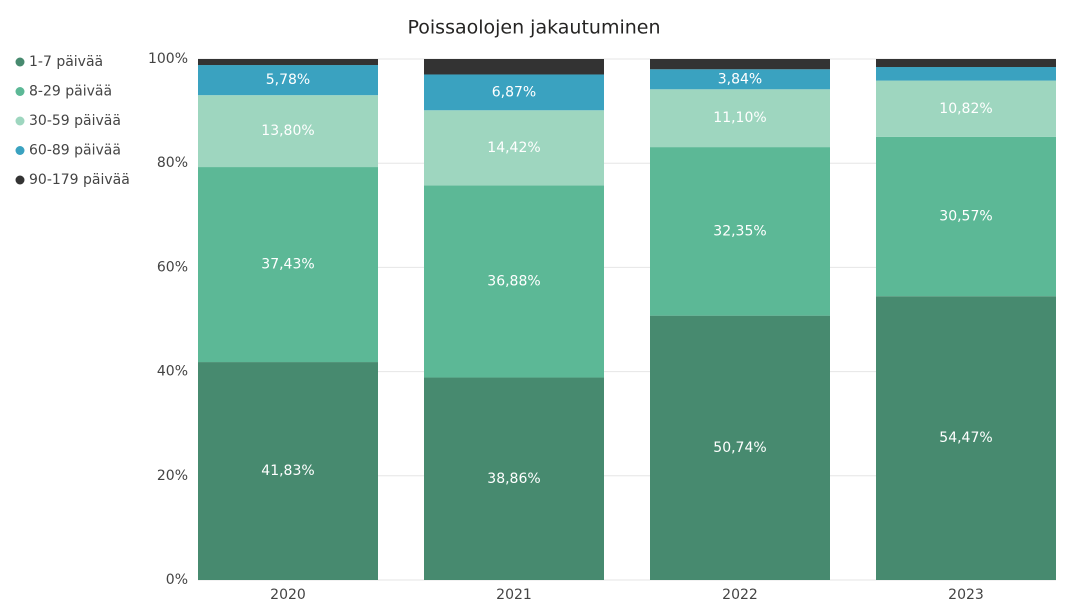 This screenshot has height=605, width=1065. What do you see at coordinates (70, 92) in the screenshot?
I see `legend-label: 8-29 päivää` at bounding box center [70, 92].